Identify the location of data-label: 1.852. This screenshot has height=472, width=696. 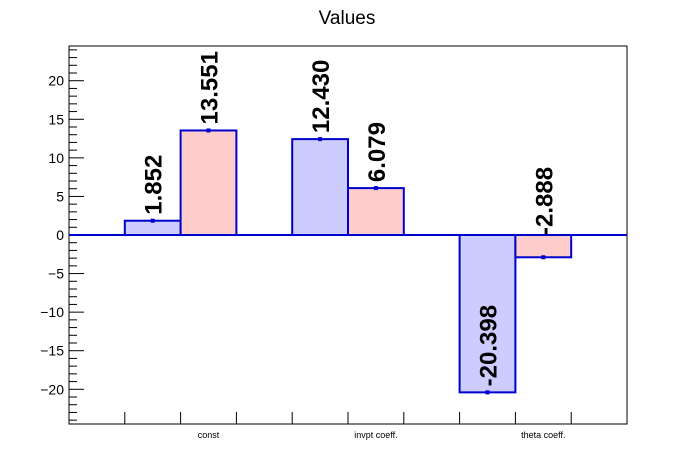
(154, 185).